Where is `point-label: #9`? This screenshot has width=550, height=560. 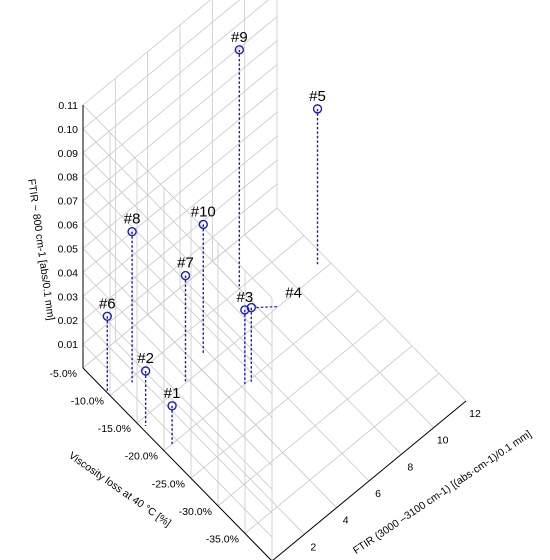 point-label: #9 is located at coordinates (239, 37).